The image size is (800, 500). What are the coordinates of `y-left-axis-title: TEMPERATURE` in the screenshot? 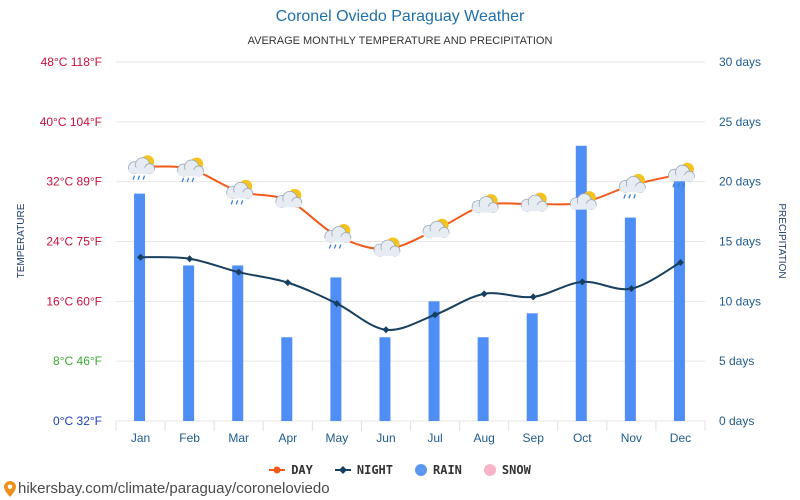 It's located at (21, 240).